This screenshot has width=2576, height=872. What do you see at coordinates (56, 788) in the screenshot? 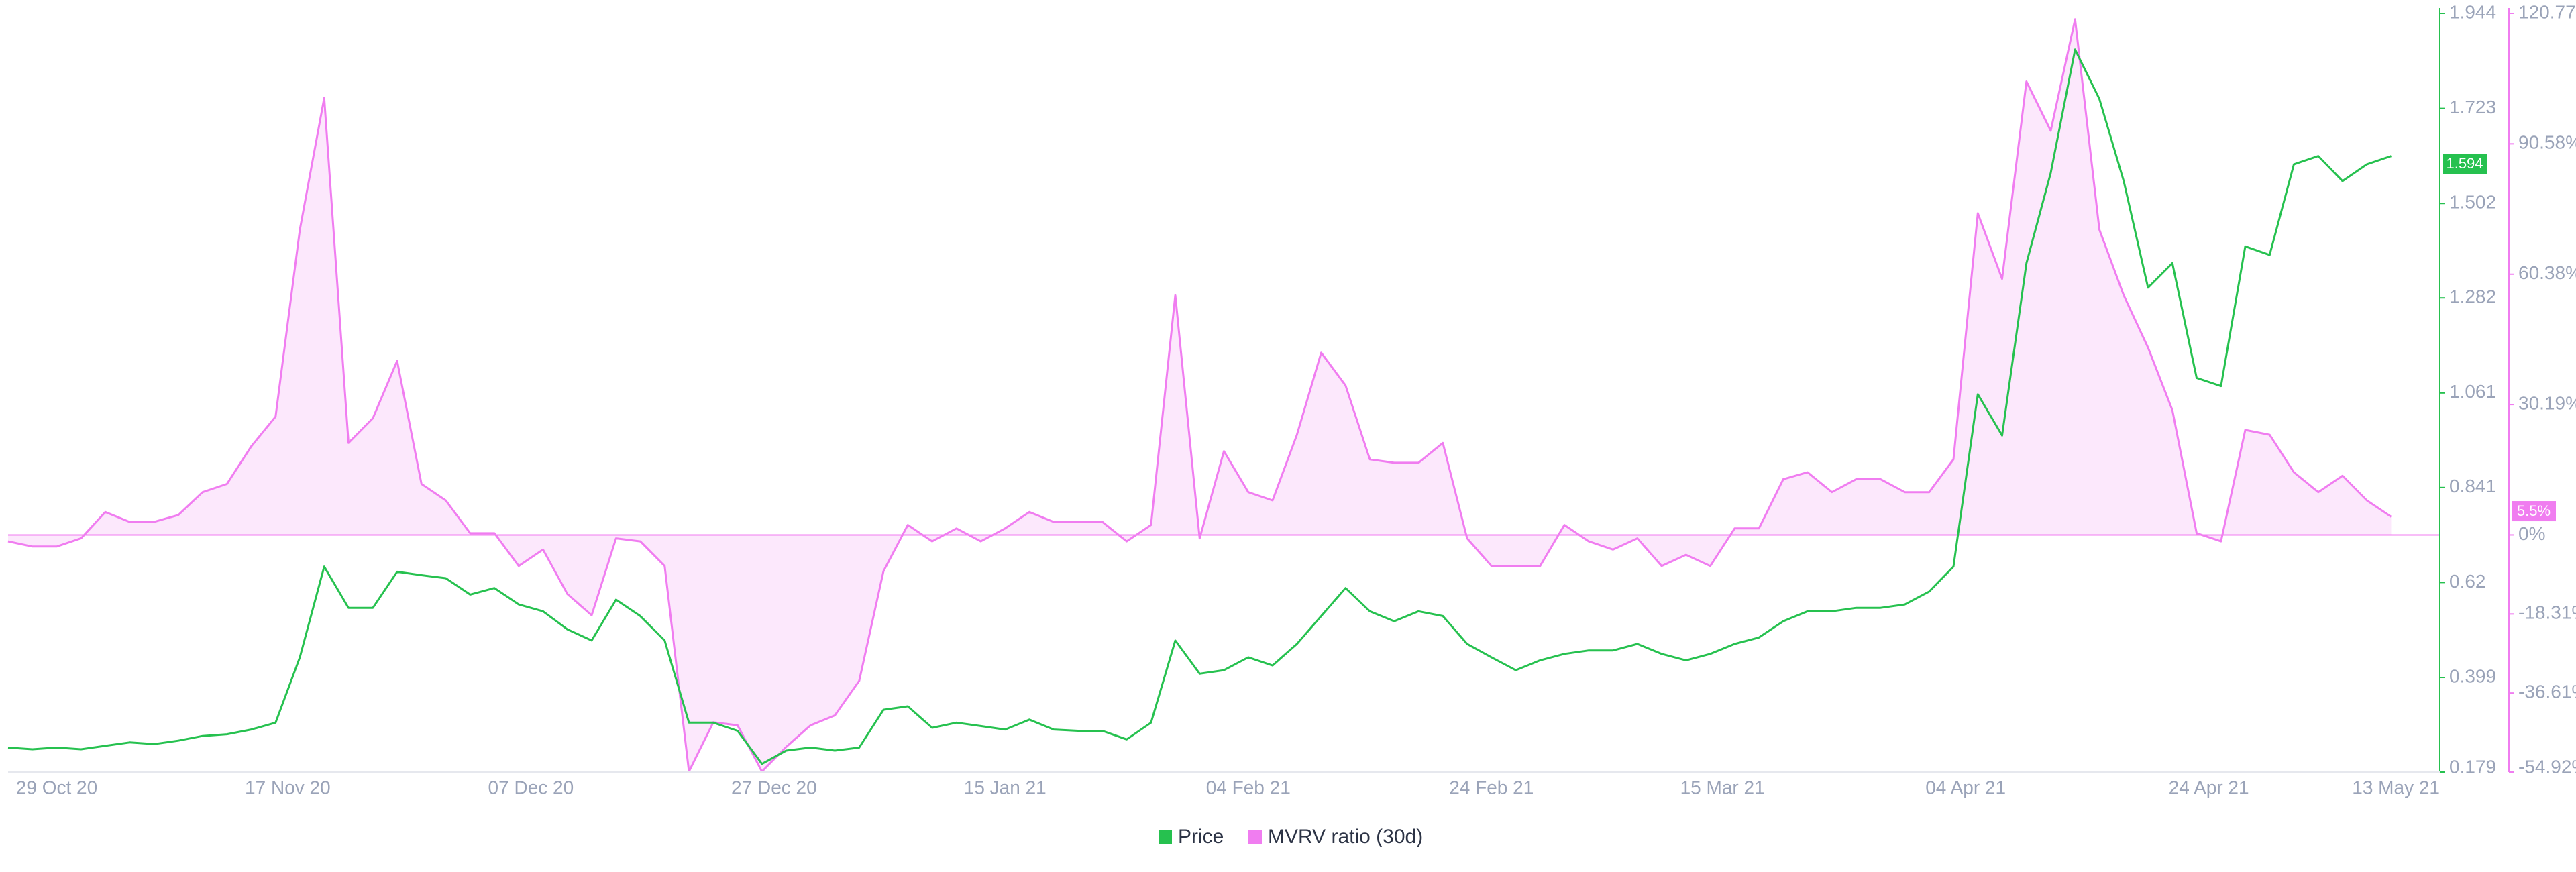
I see `x-tick-label: 29 Oct 20` at bounding box center [56, 788].